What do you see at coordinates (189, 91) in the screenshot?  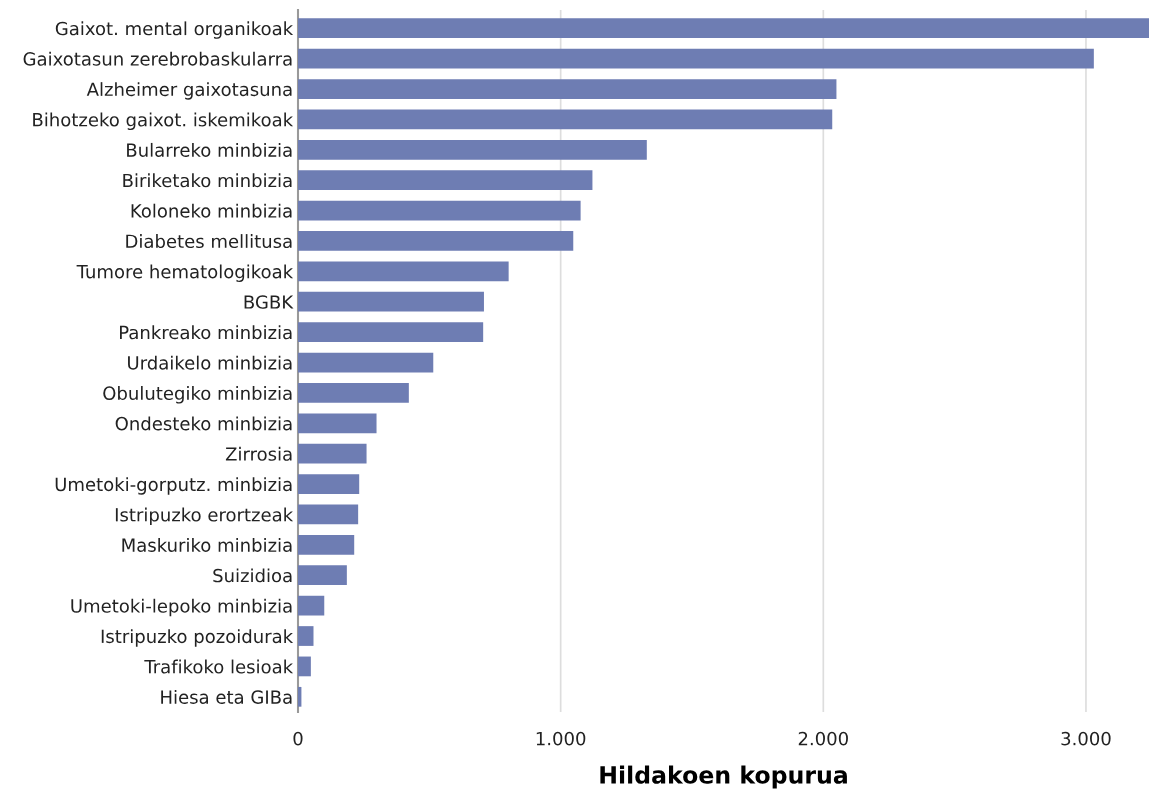 I see `y-tick-label: Alzheimer gaixotasuna` at bounding box center [189, 91].